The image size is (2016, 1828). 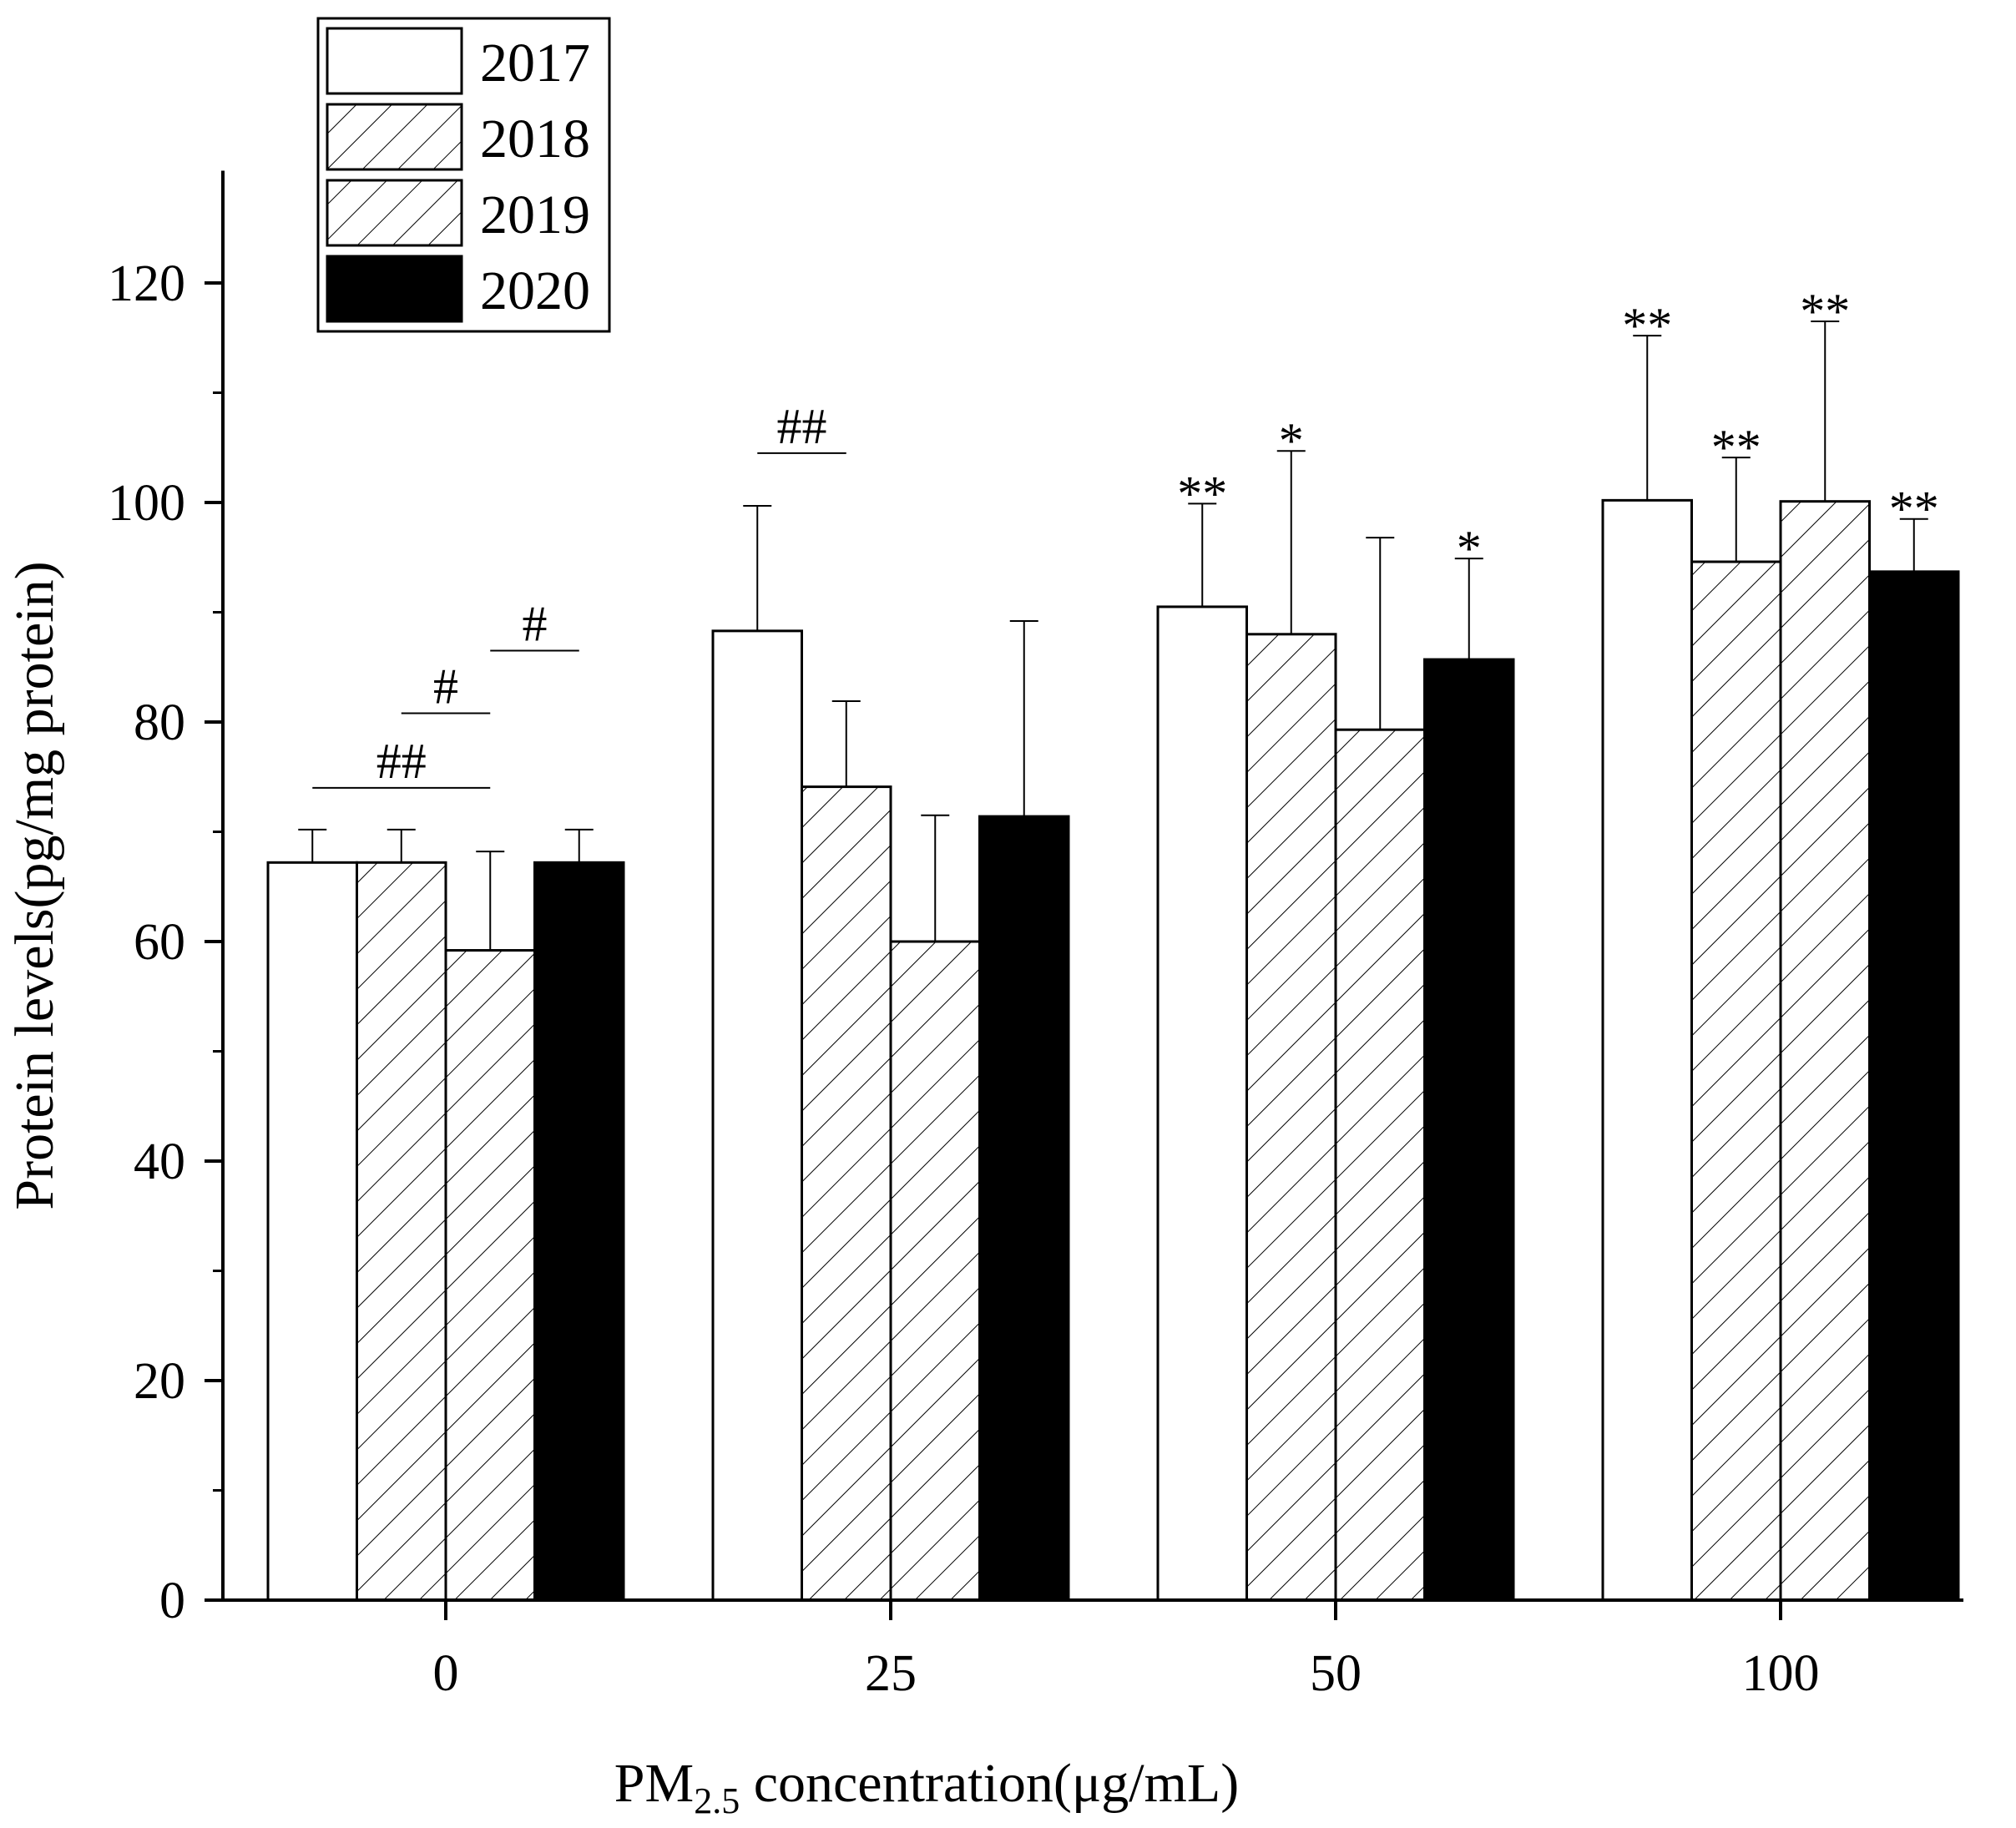 I want to click on legend-label-2019: 2019, so click(x=535, y=214).